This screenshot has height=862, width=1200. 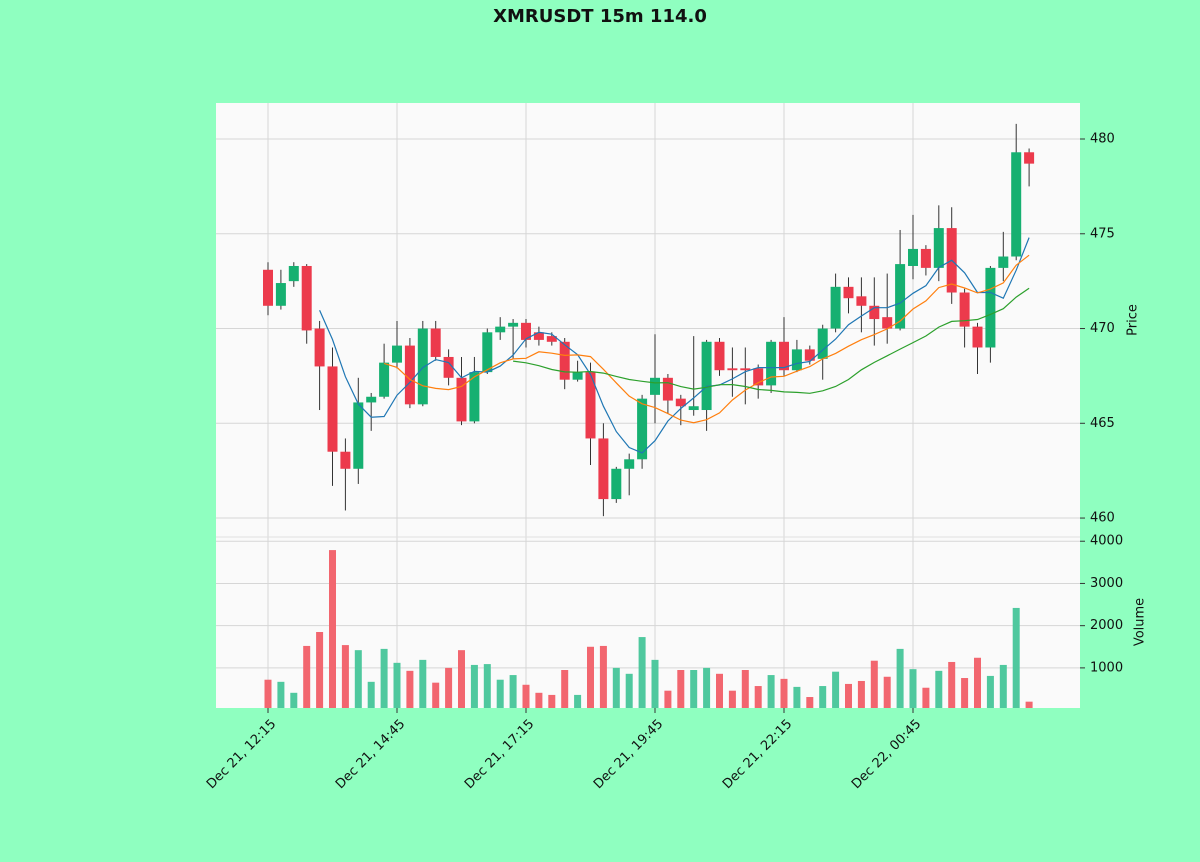 I want to click on volume-axis-label: Volume, so click(x=1140, y=622).